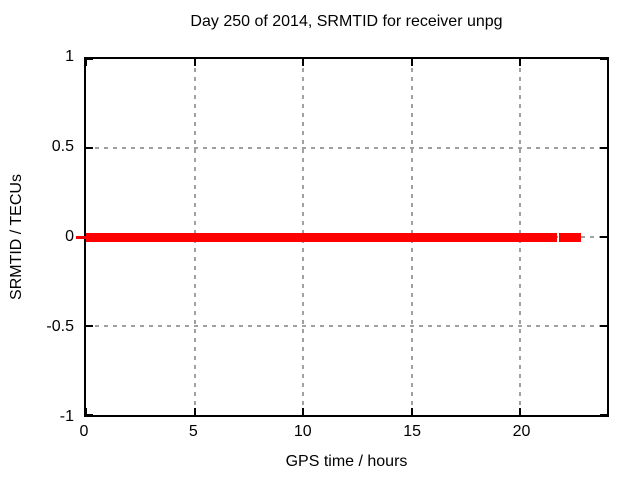 This screenshot has height=480, width=640. I want to click on y-tick-label: 0, so click(69, 236).